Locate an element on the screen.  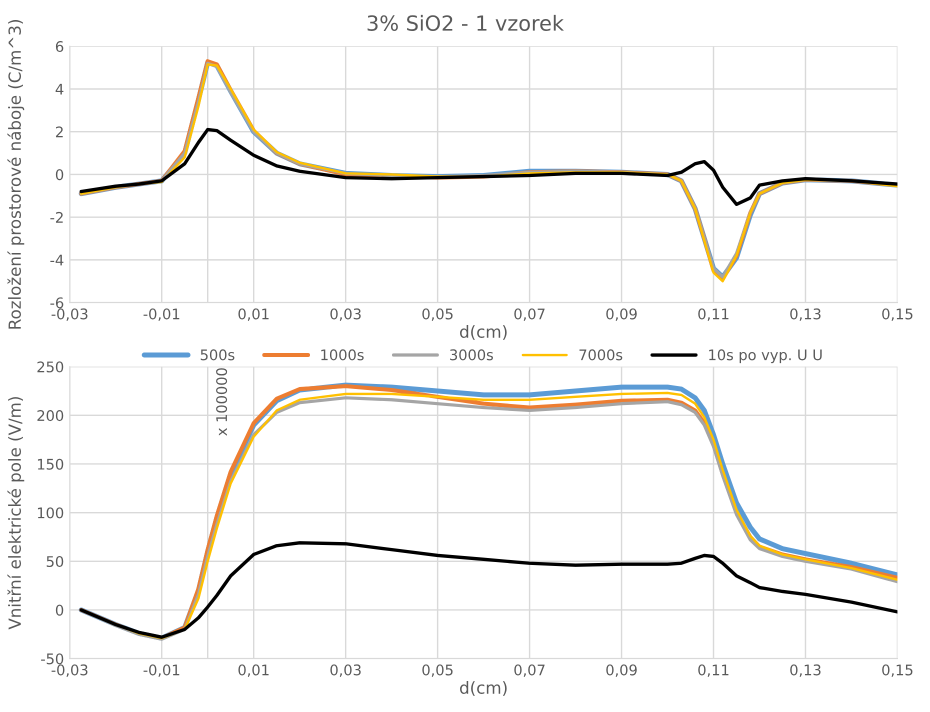
legend-label: 500s is located at coordinates (217, 354).